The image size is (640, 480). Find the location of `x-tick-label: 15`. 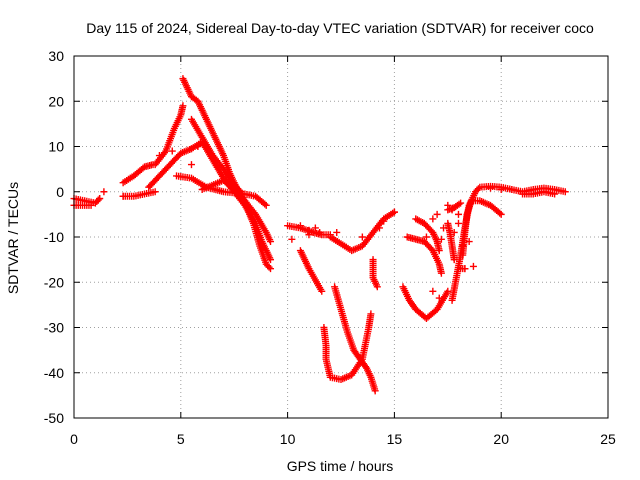

x-tick-label: 15 is located at coordinates (395, 439).